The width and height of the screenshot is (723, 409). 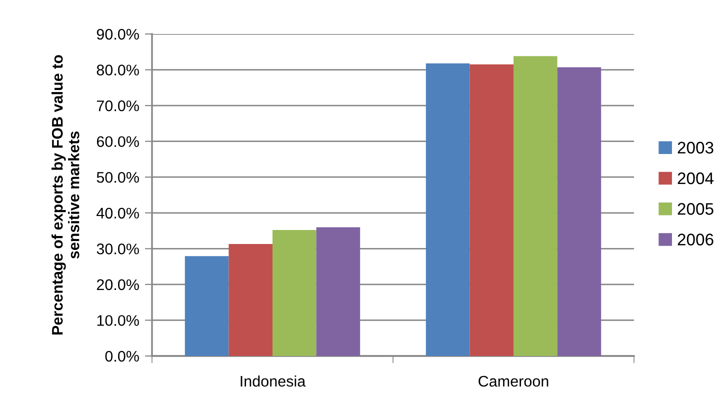 I want to click on y-tick-label: 60.0%, so click(x=117, y=142).